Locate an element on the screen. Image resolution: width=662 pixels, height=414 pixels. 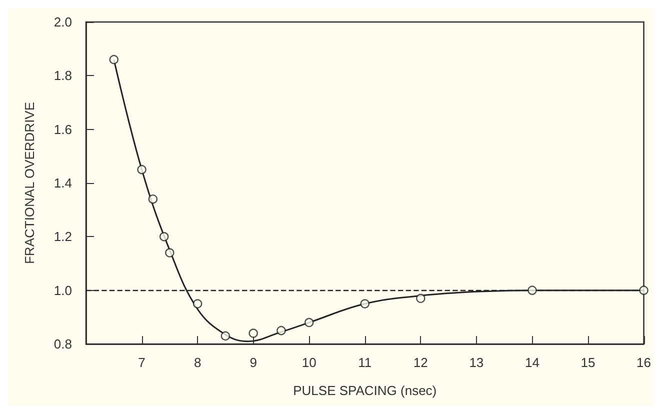
y-tick-label: 1.2 is located at coordinates (63, 236).